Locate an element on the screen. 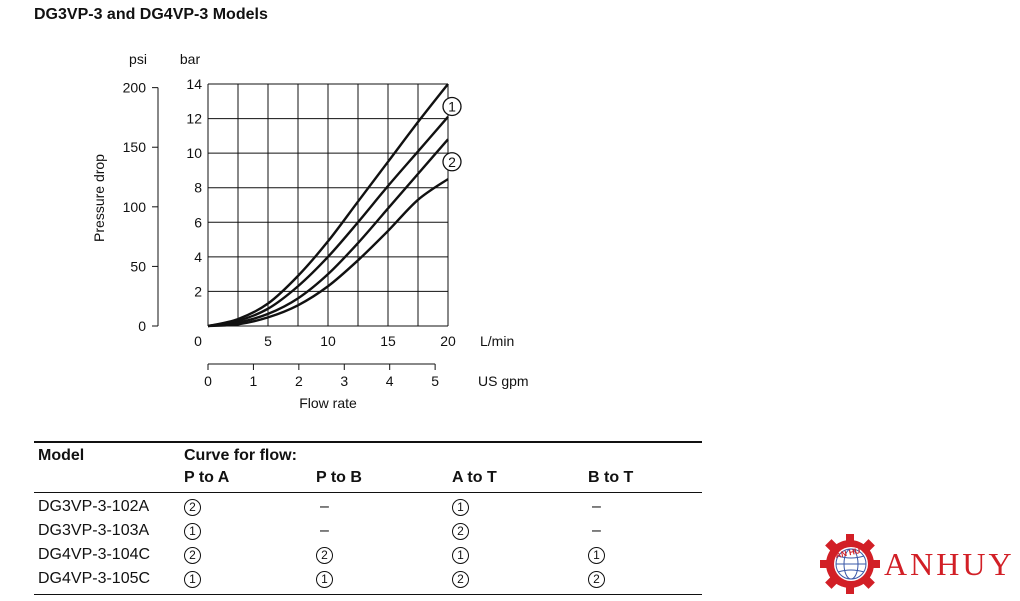  x-axis-label: Flow rate is located at coordinates (328, 403).